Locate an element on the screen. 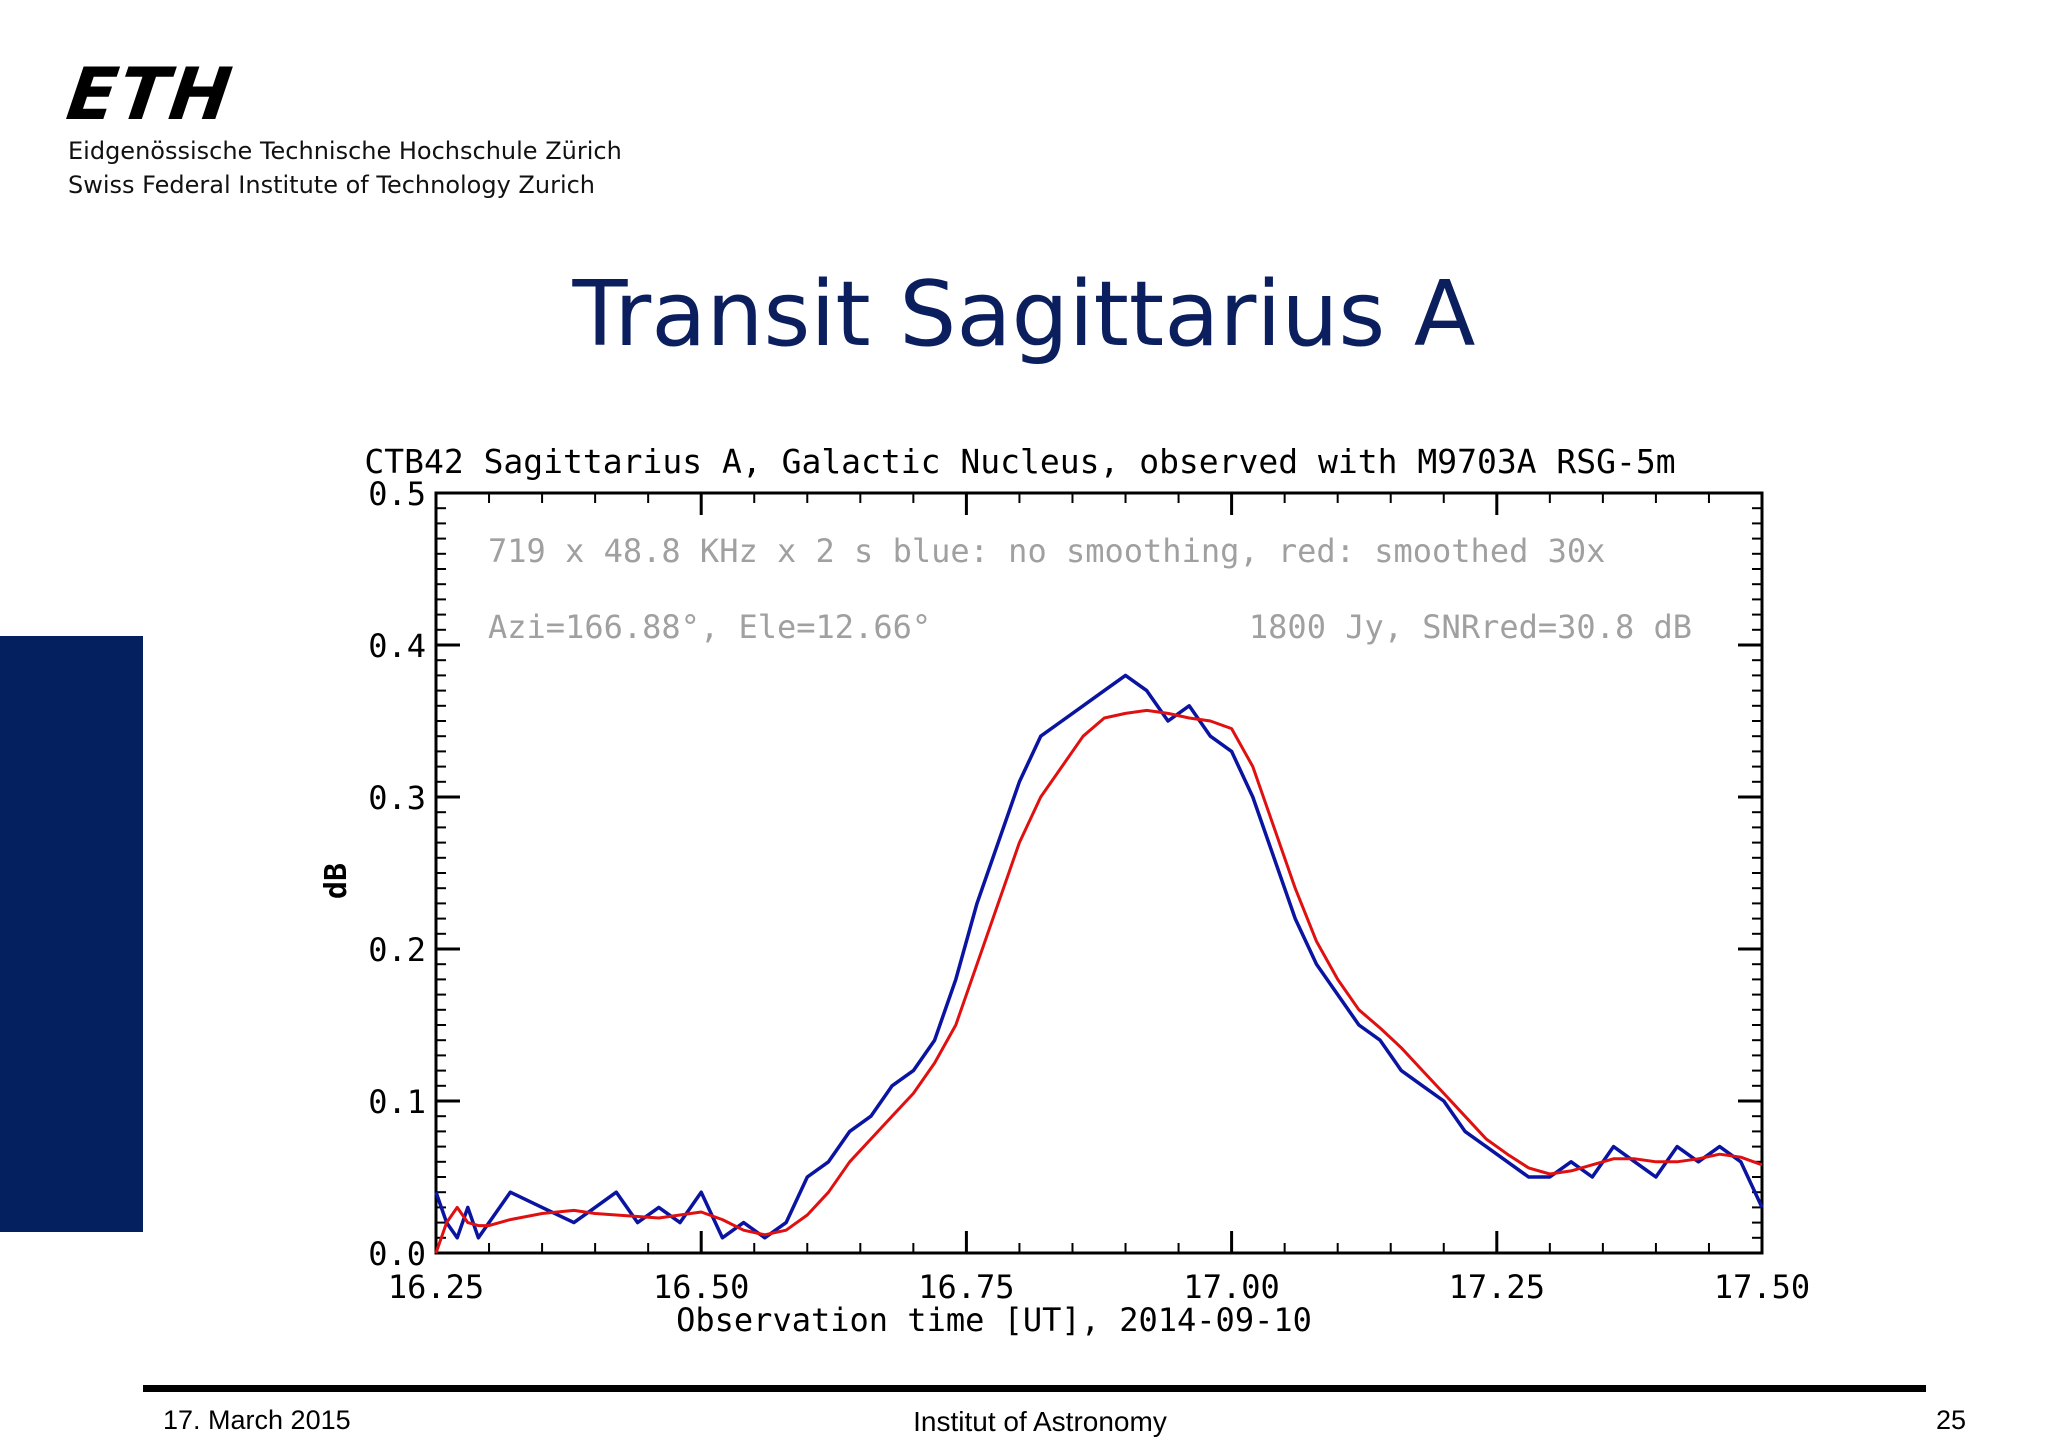 This screenshot has width=2048, height=1448. x-tick-label: 16.75 is located at coordinates (966, 1287).